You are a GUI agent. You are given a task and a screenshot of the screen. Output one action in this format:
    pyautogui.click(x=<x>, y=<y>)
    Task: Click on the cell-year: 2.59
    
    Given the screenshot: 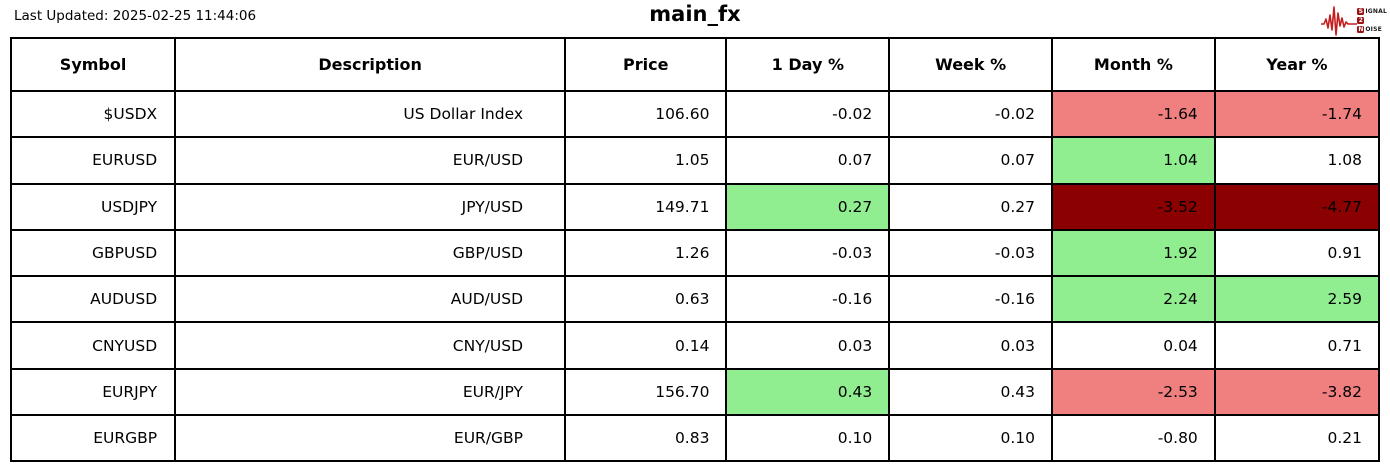 What is the action you would take?
    pyautogui.click(x=1297, y=299)
    